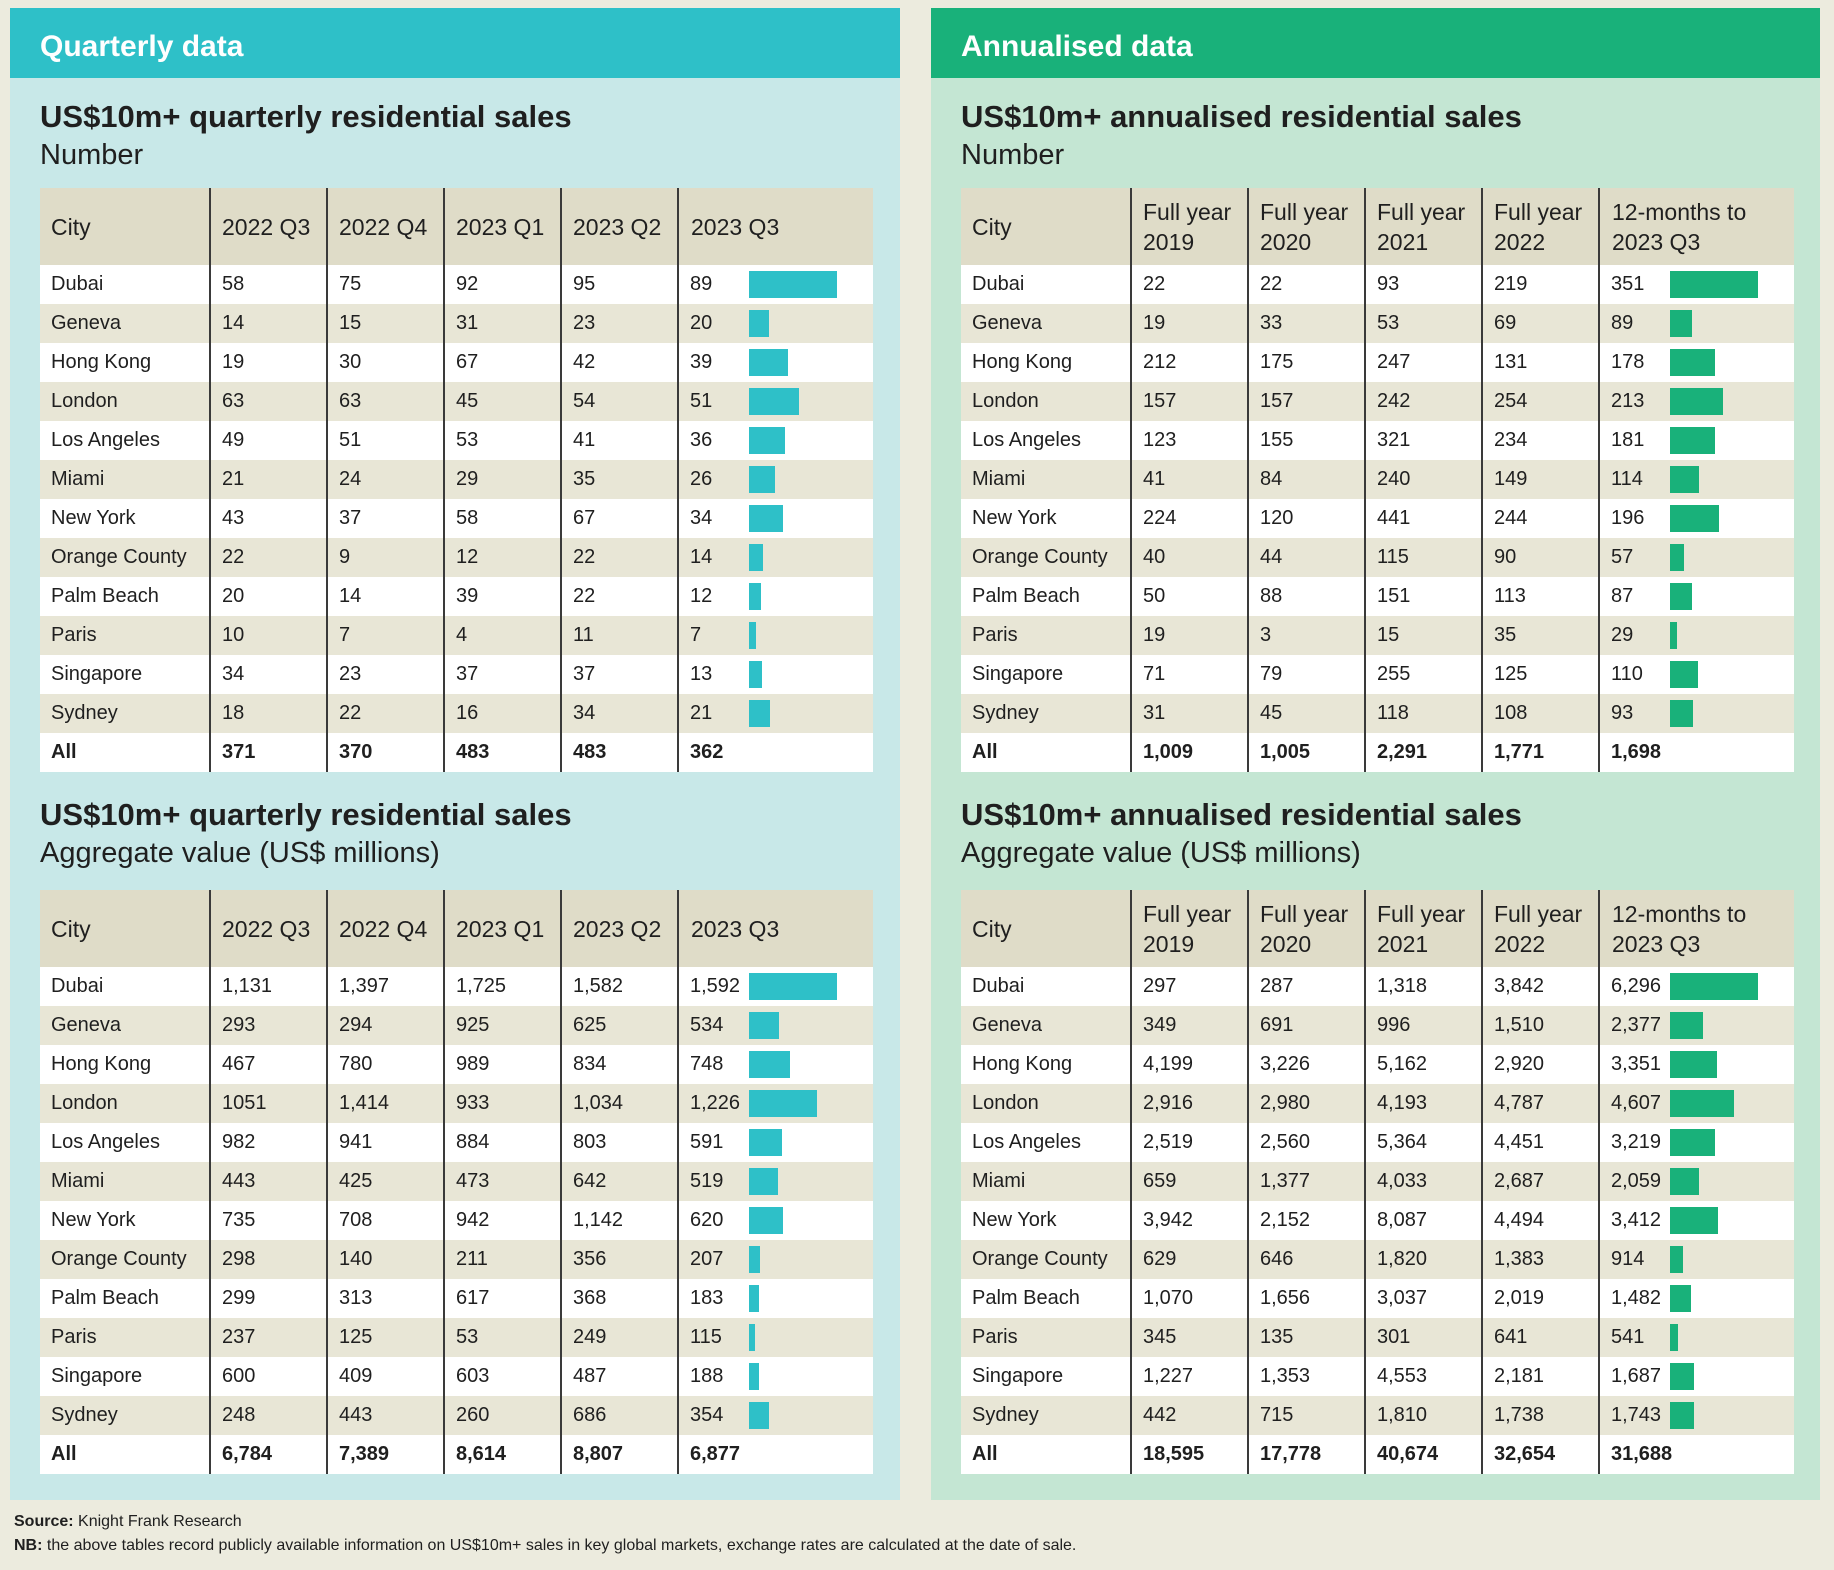  Describe the element at coordinates (268, 1298) in the screenshot. I see `value-cell: 299` at that location.